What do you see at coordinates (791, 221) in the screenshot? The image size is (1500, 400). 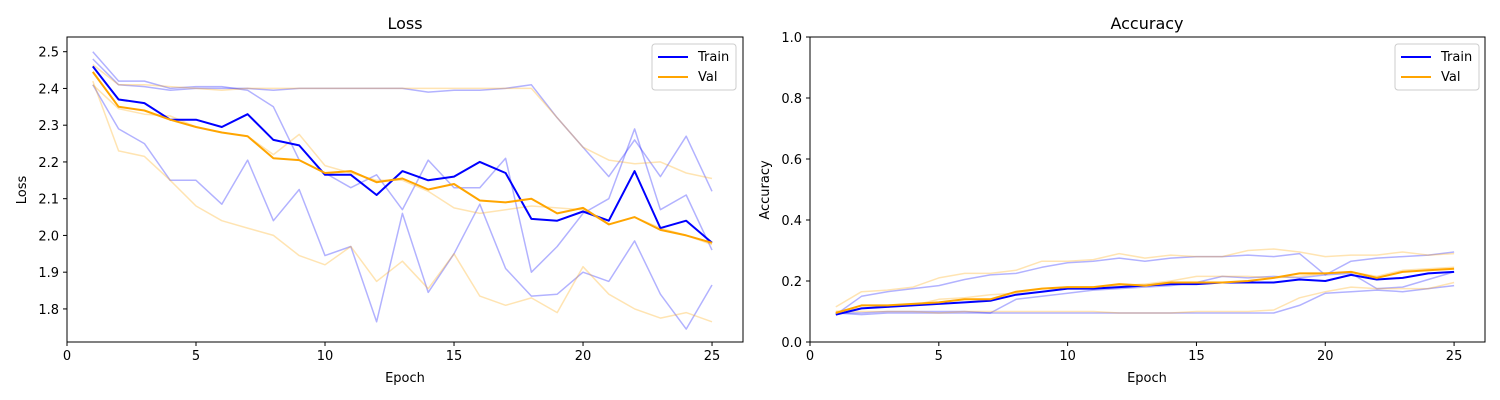 I see `accuracy-y-tick-label: 0.4` at bounding box center [791, 221].